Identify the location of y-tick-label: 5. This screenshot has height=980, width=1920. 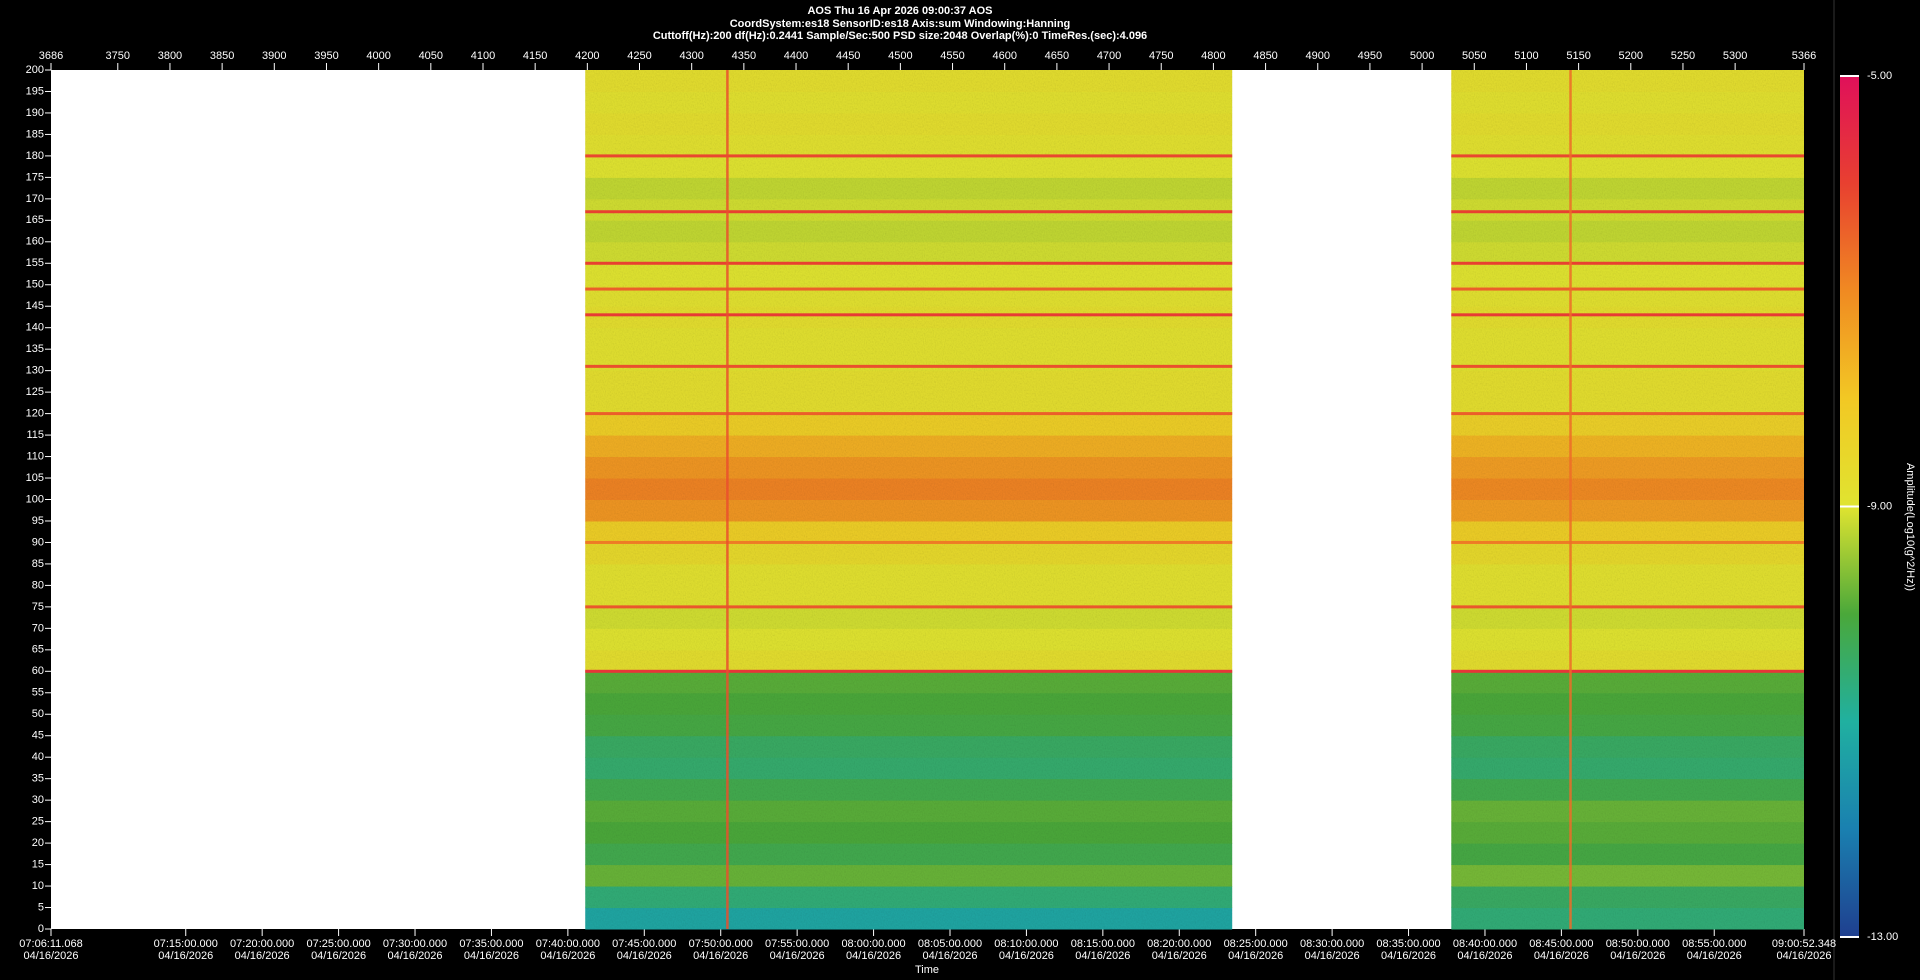
(41, 907).